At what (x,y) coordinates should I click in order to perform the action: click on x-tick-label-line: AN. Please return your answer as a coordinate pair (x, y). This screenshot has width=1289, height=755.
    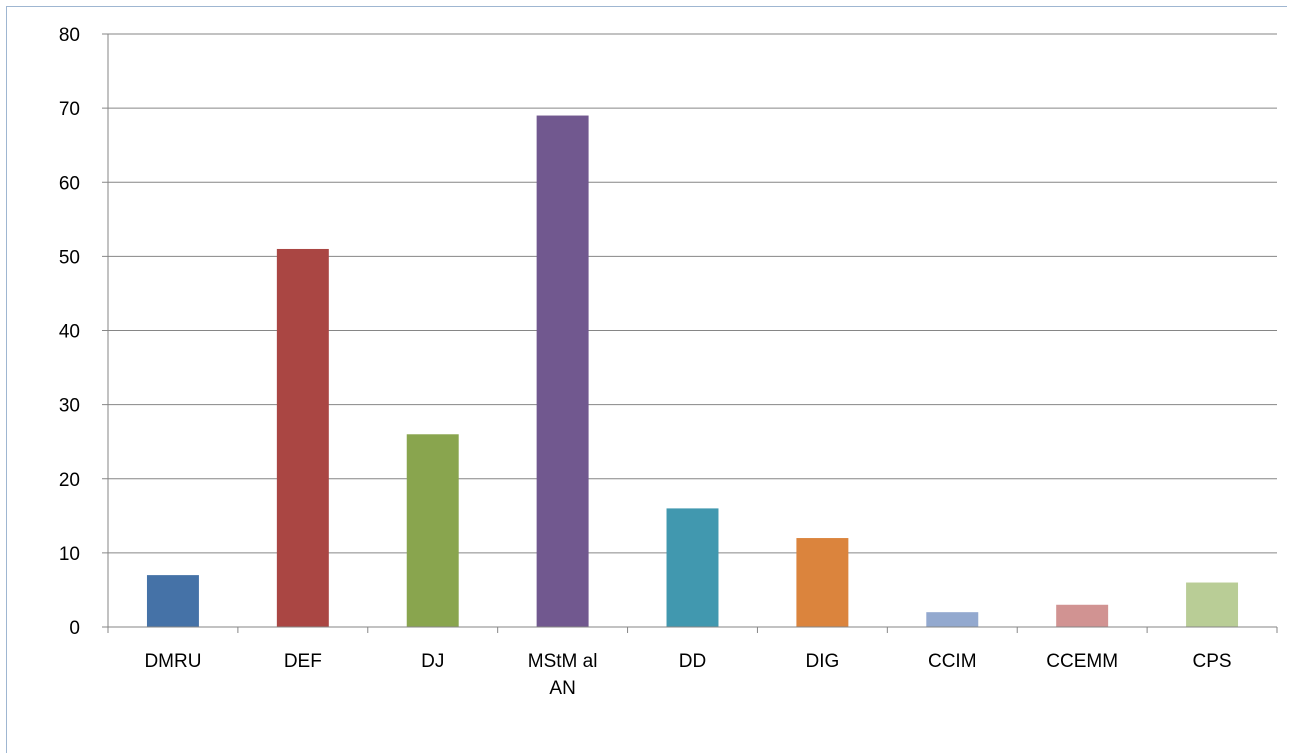
    Looking at the image, I should click on (562, 688).